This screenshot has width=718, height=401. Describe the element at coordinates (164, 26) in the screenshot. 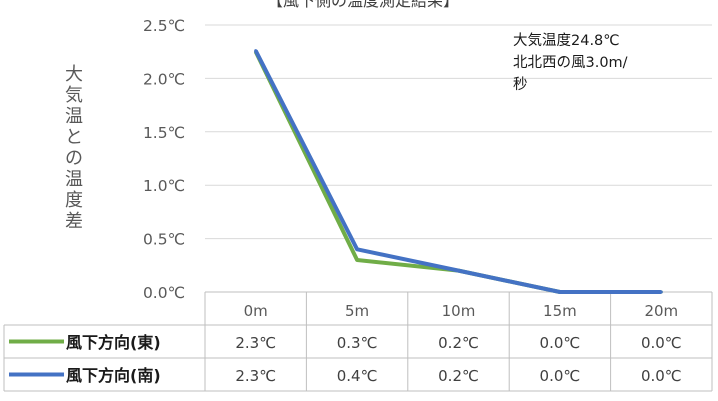

I see `y-tick-label: 2.5℃` at that location.